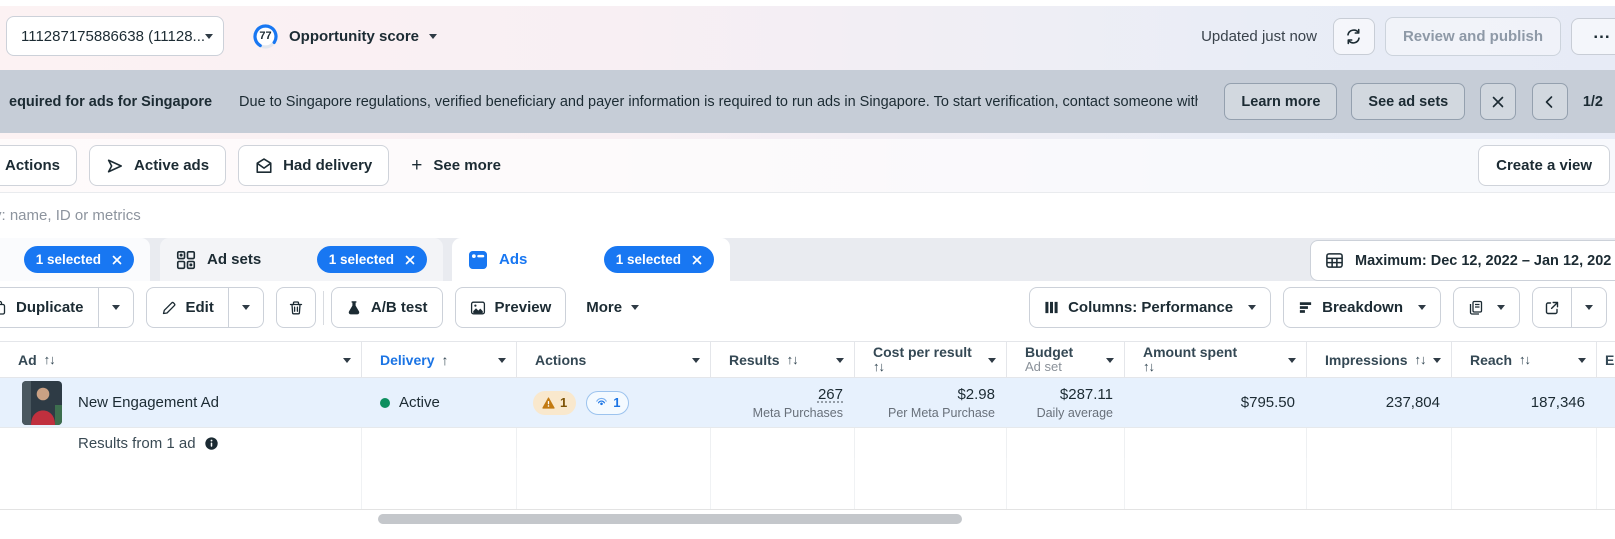 The image size is (1615, 539). I want to click on report-pages-icon, so click(1476, 307).